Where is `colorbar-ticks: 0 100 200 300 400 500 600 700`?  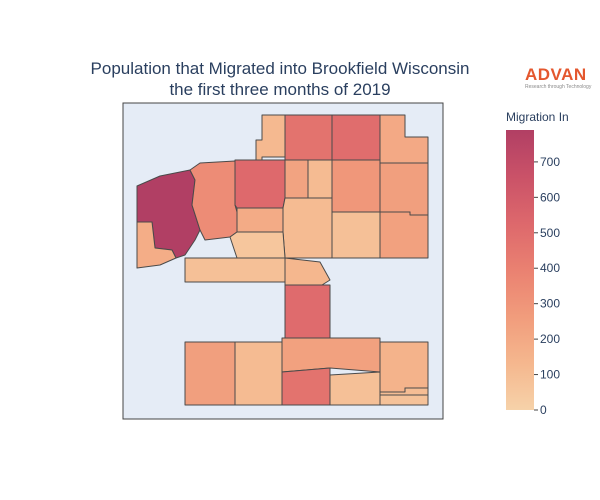 colorbar-ticks: 0 100 200 300 400 500 600 700 is located at coordinates (547, 286).